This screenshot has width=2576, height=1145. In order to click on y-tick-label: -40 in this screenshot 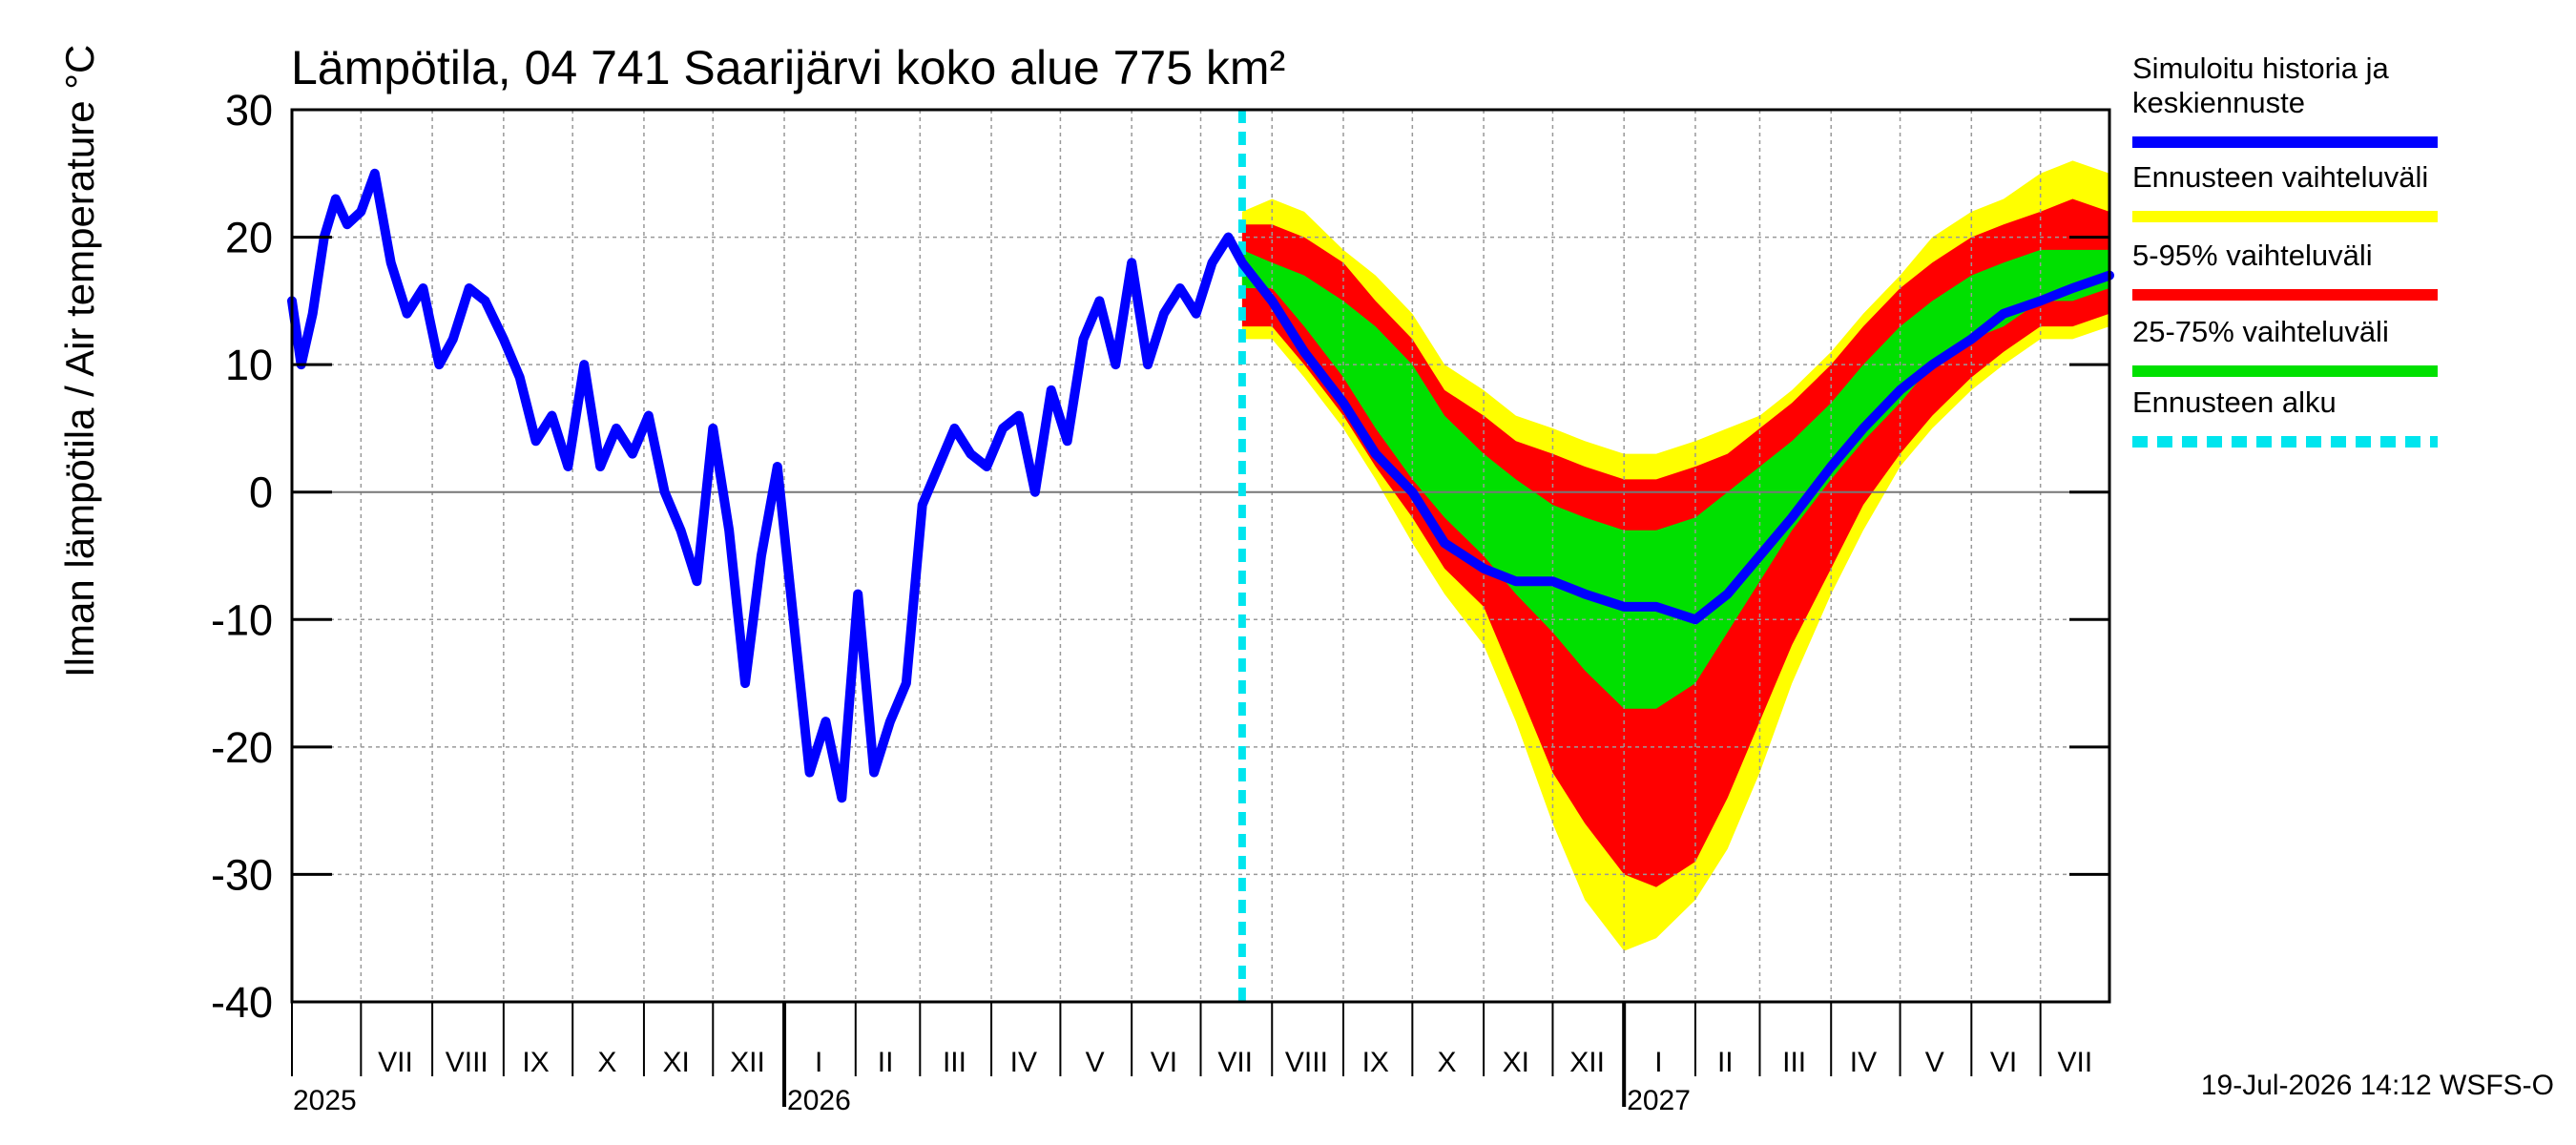, I will do `click(242, 1003)`.